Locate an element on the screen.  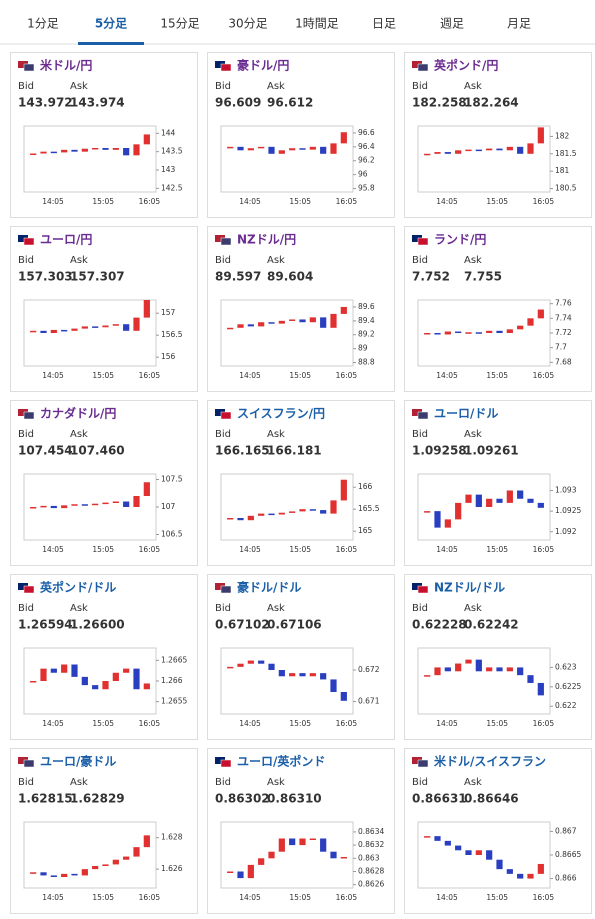
pair-title: 豪ドル/円 is located at coordinates (263, 65).